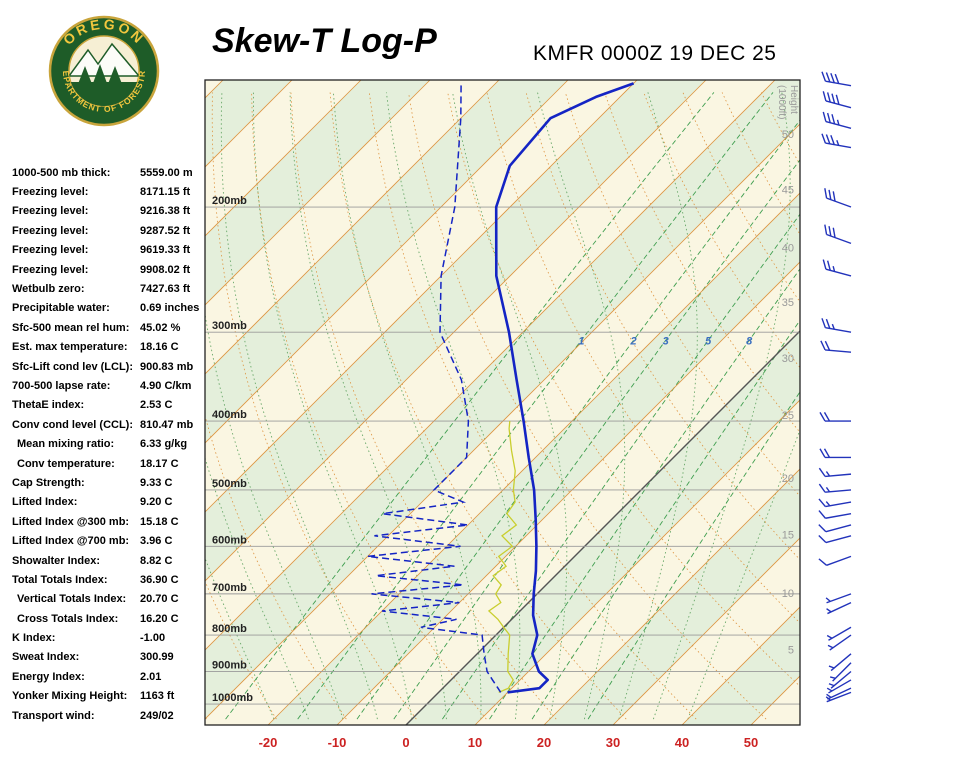  I want to click on mountain-icon, so click(104, 59).